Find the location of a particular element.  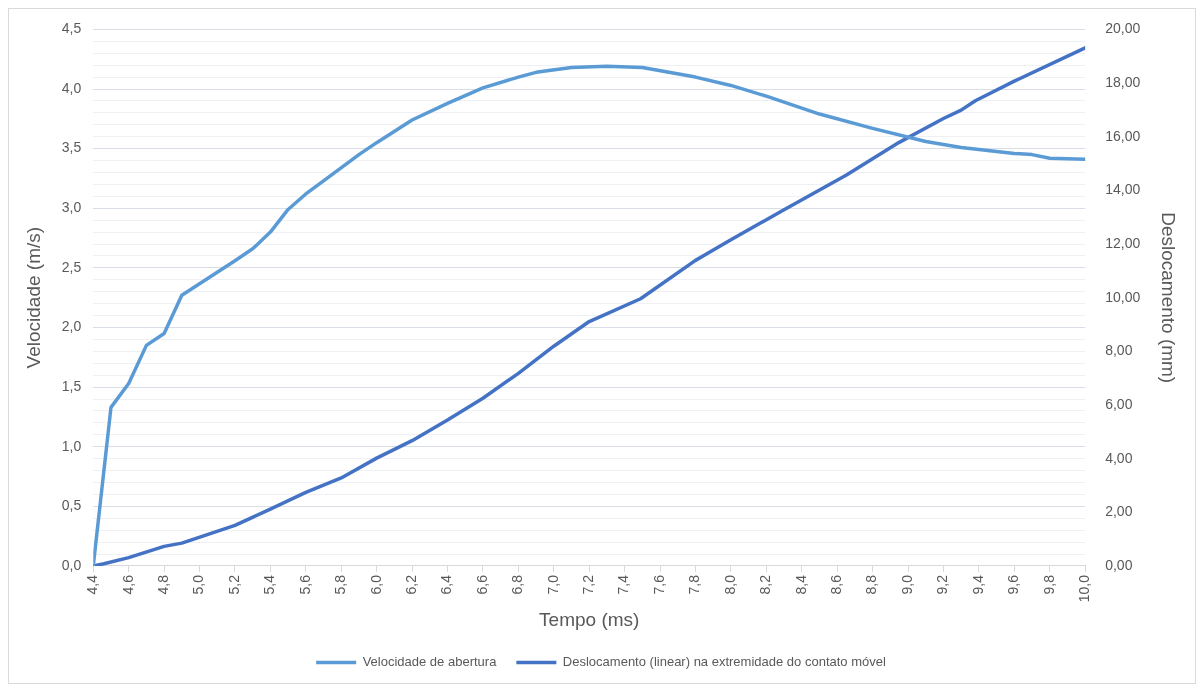

y-tick-label: 0,5 is located at coordinates (71, 505).